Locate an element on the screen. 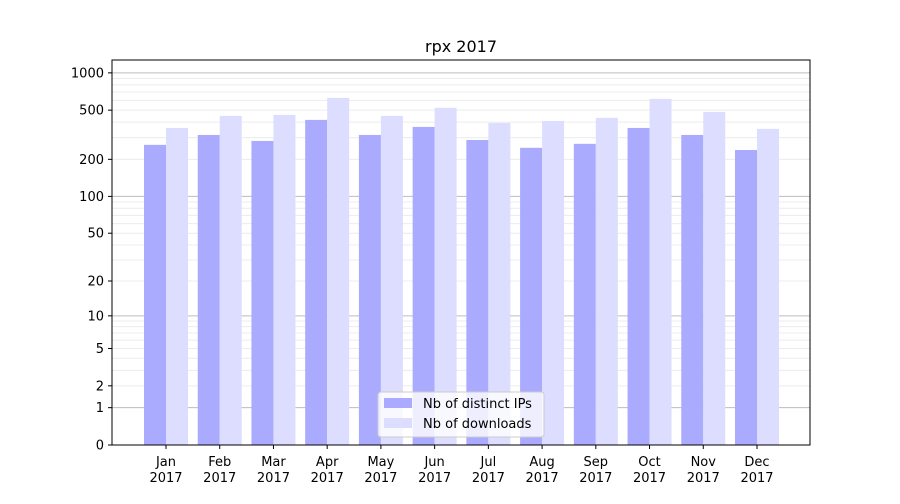 The image size is (900, 504). x-tick-label: Jun 2017 is located at coordinates (434, 470).